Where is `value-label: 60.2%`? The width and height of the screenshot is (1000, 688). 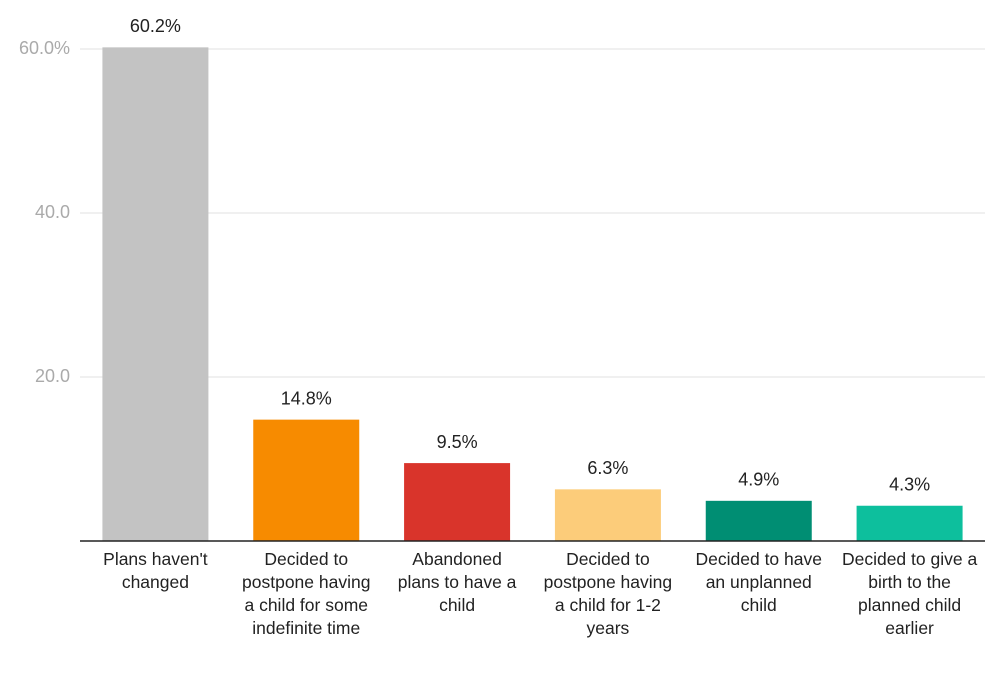 value-label: 60.2% is located at coordinates (155, 26).